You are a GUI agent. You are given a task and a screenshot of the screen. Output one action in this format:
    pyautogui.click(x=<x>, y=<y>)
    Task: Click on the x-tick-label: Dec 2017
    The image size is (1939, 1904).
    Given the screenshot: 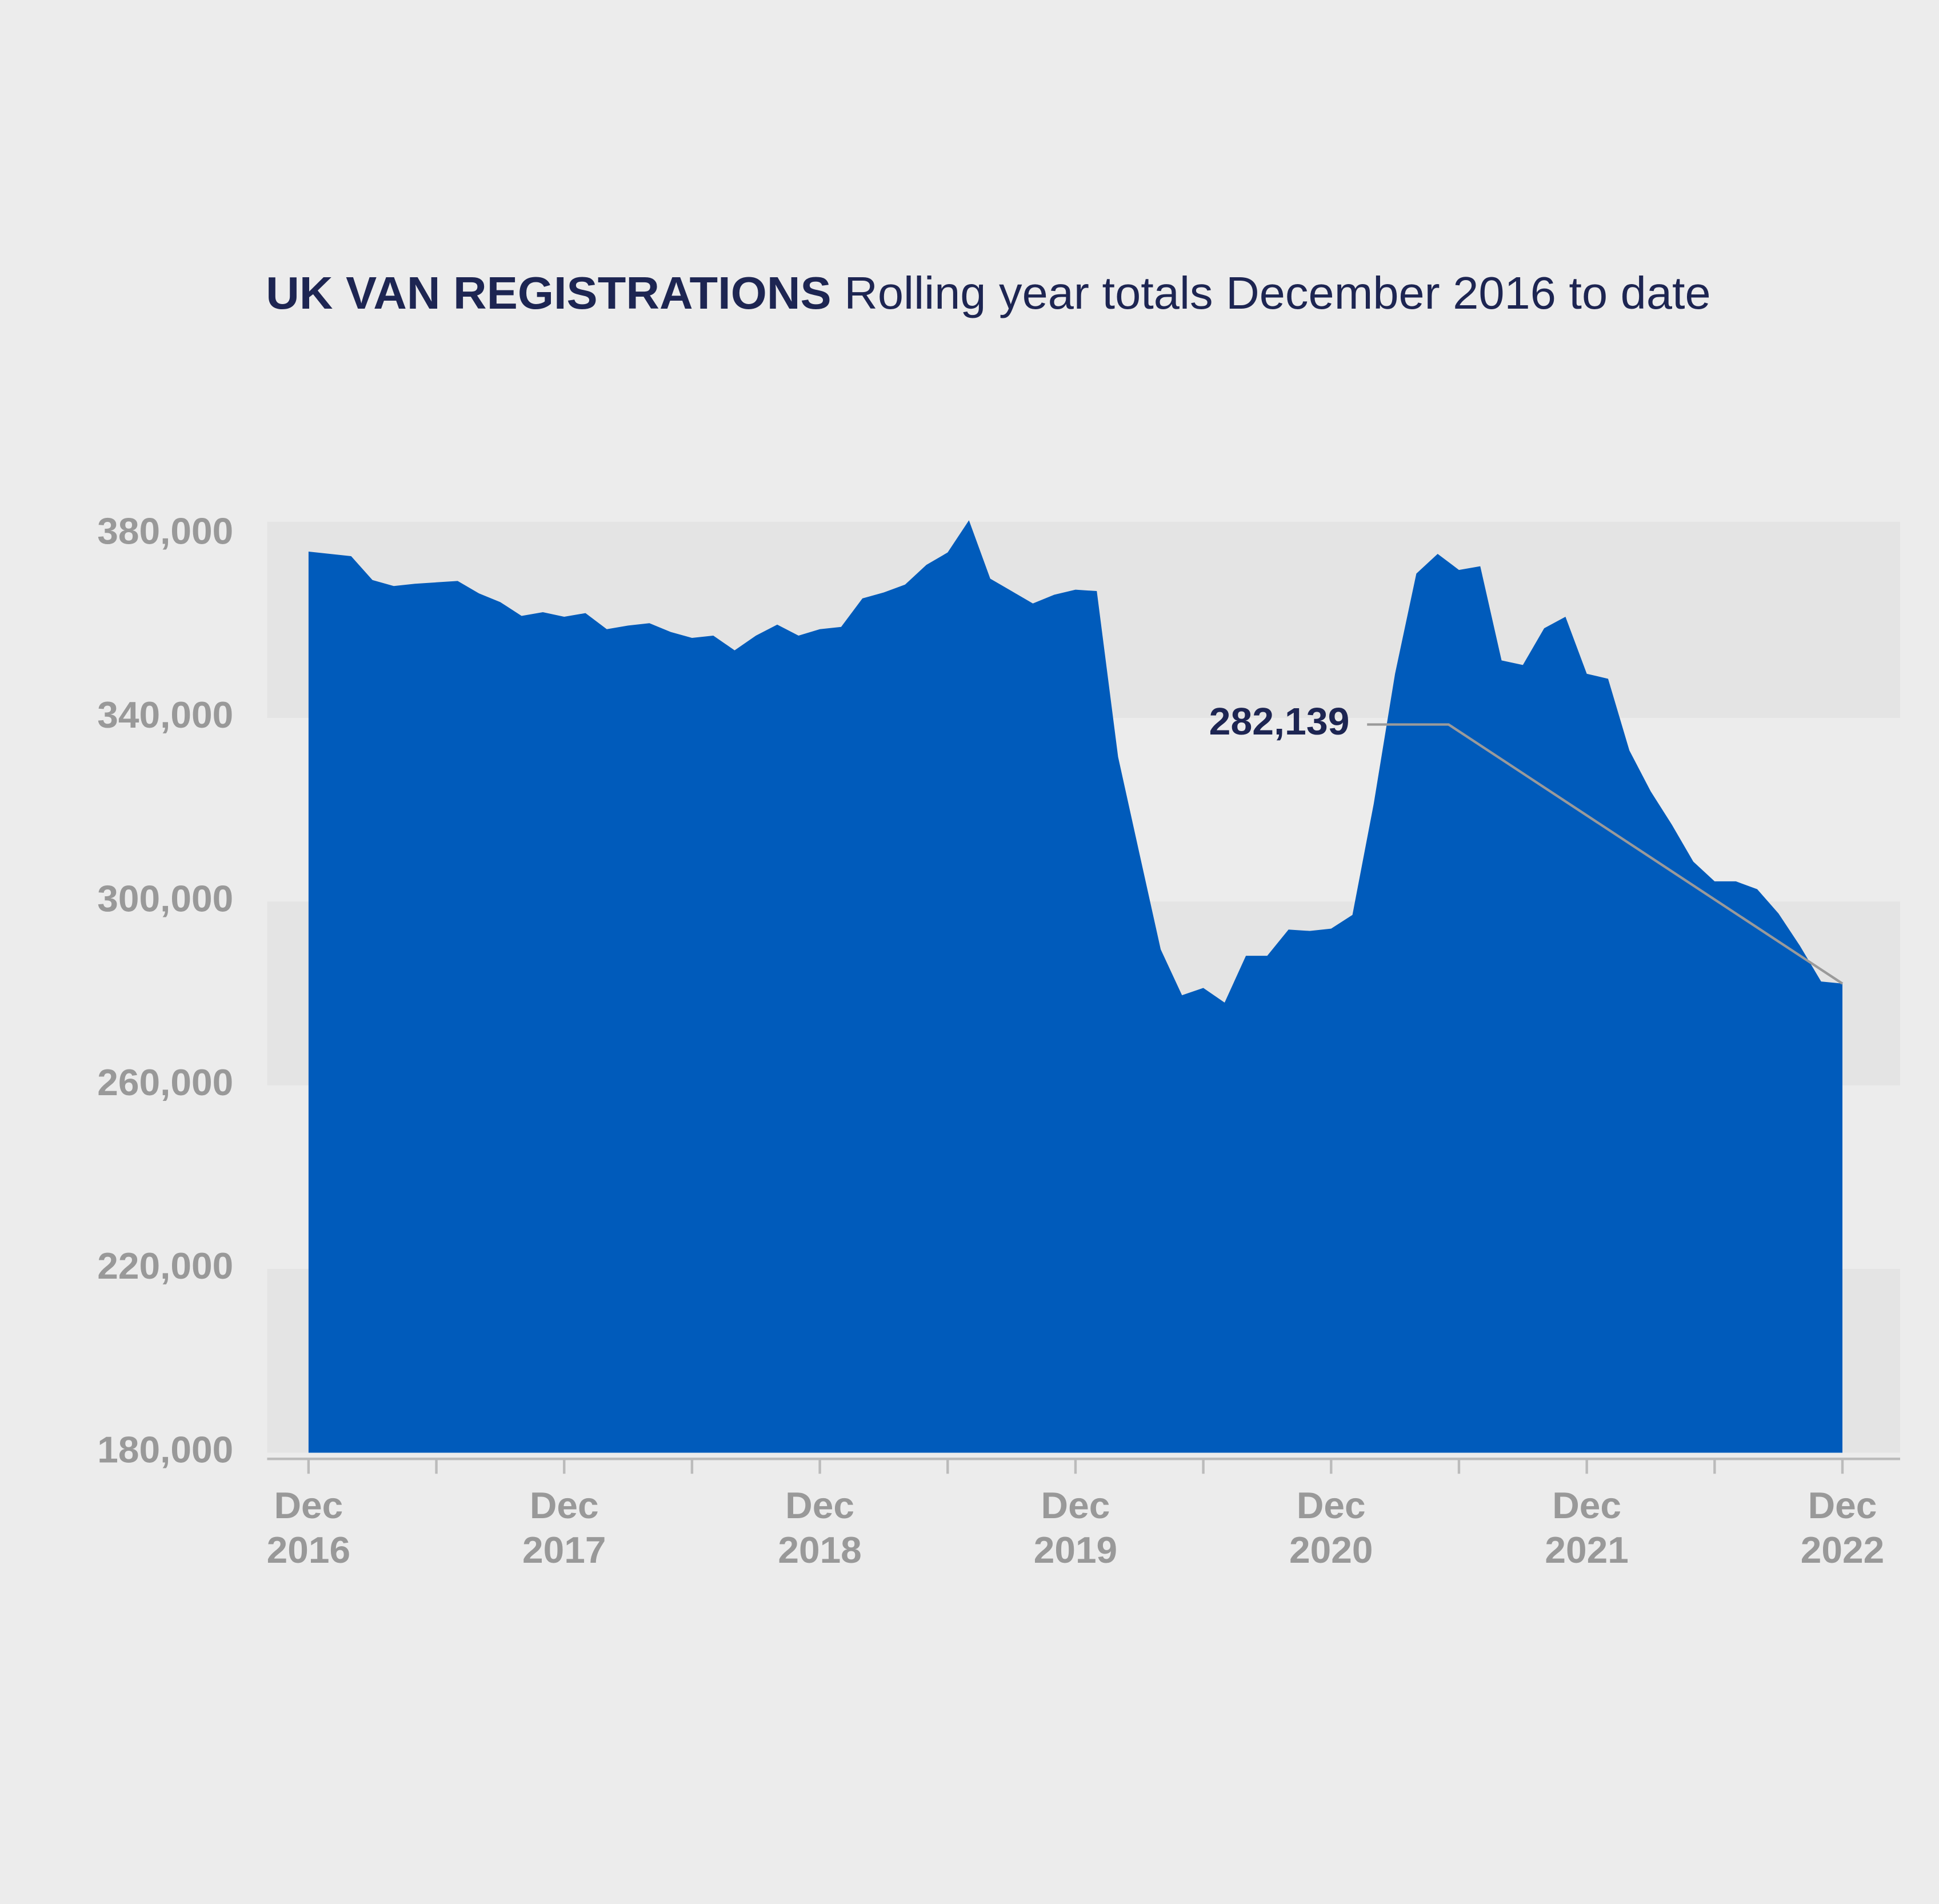 What is the action you would take?
    pyautogui.click(x=564, y=1529)
    